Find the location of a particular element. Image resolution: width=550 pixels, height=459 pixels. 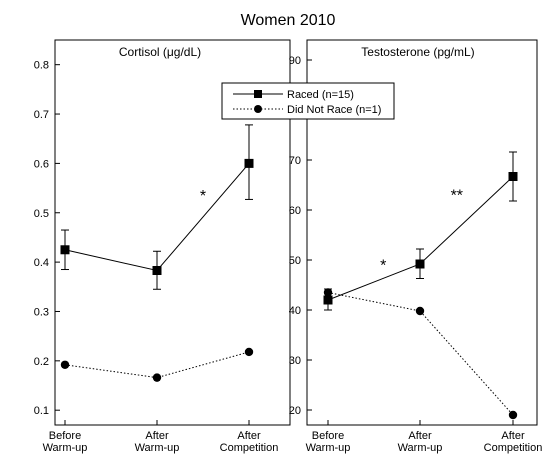

testosterone-y-tick-label: 70 is located at coordinates (295, 161).